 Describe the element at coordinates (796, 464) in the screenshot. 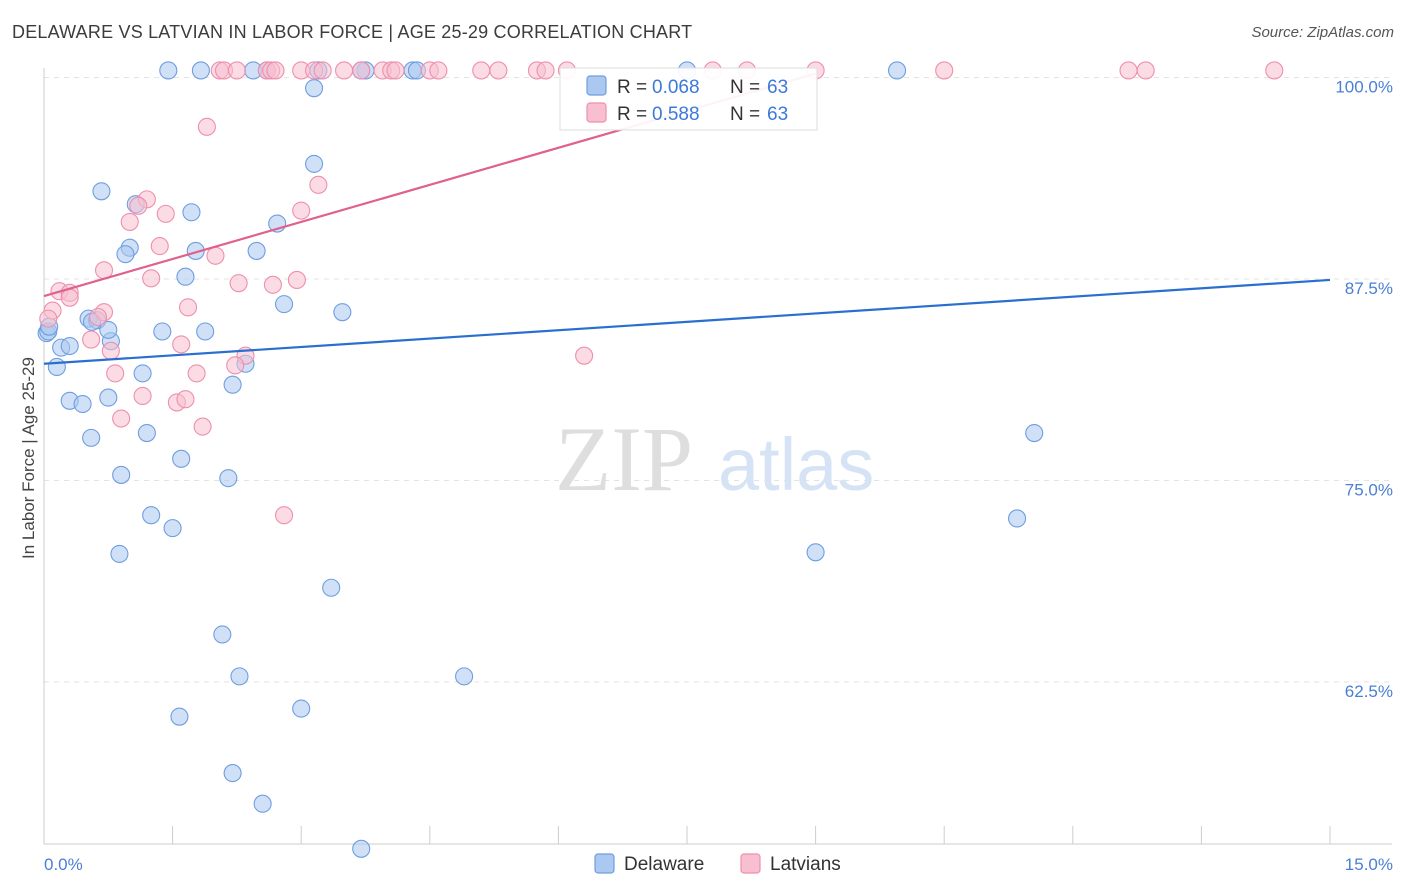

I see `watermark-atlas: atlas` at that location.